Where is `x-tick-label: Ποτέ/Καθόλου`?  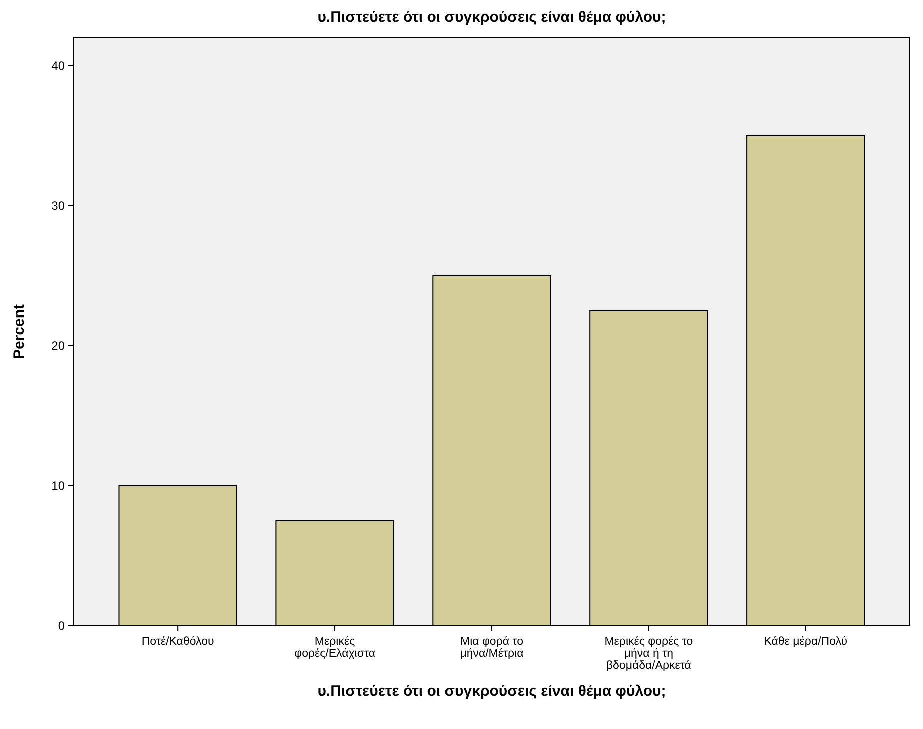
x-tick-label: Ποτέ/Καθόλου is located at coordinates (178, 642).